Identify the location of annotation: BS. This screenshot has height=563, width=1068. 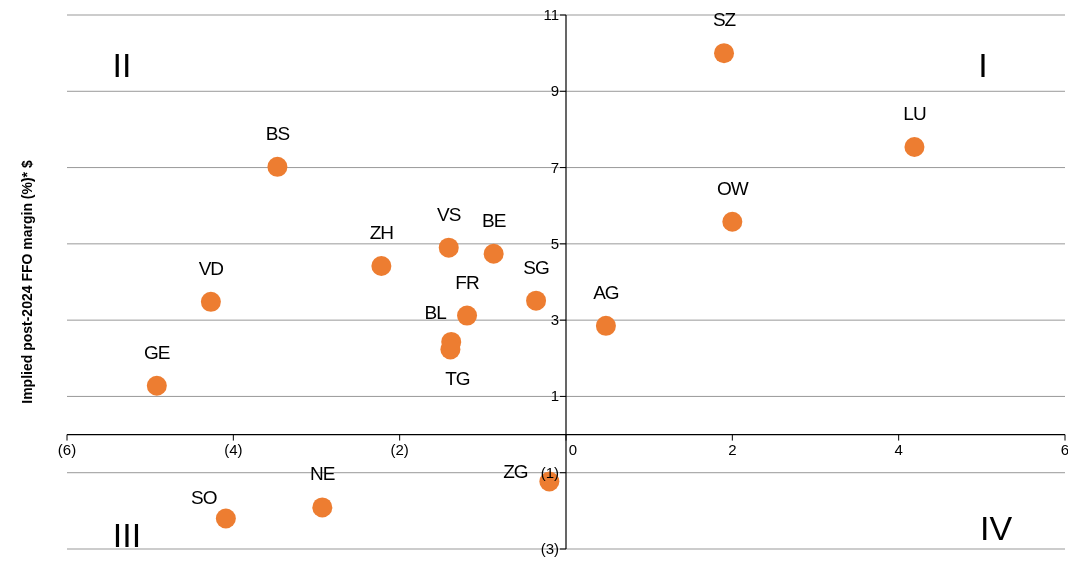
(277, 133).